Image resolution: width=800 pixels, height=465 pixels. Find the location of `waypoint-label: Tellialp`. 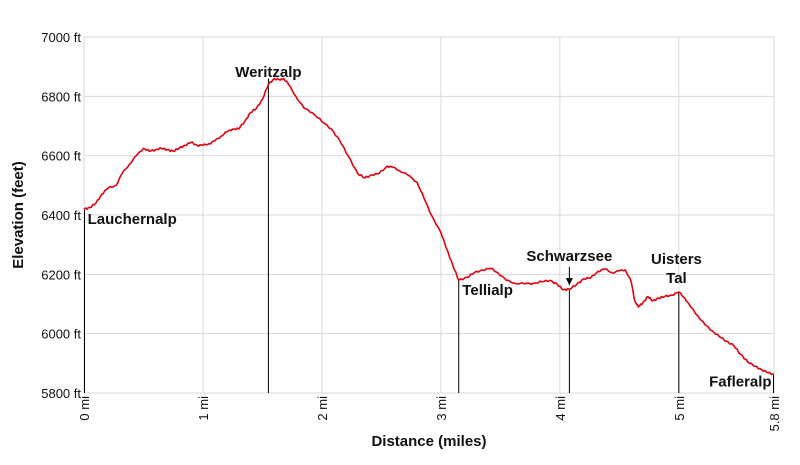

waypoint-label: Tellialp is located at coordinates (487, 290).